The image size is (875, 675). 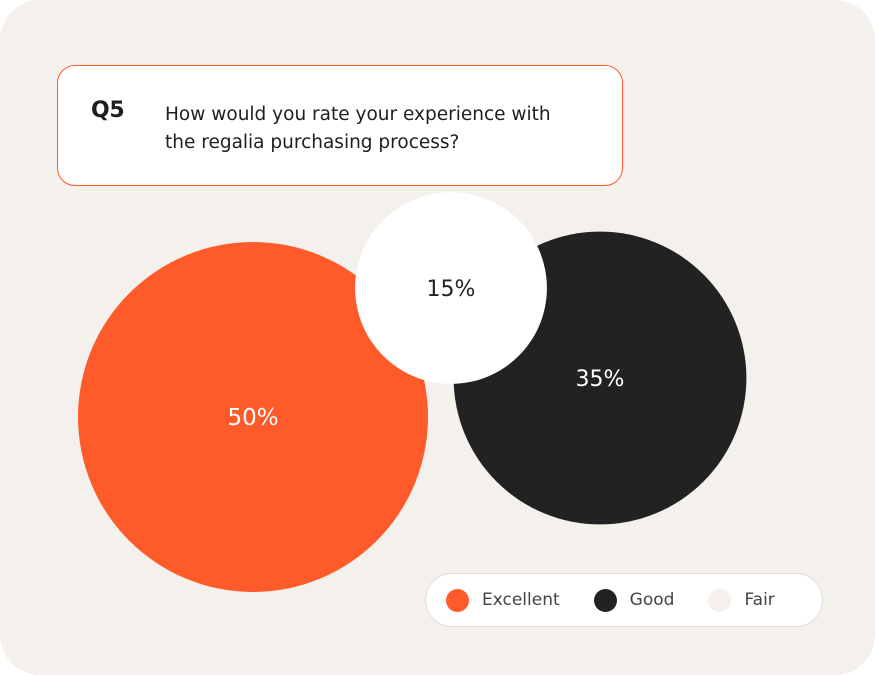 I want to click on legend-item-fair: Fair, so click(x=741, y=600).